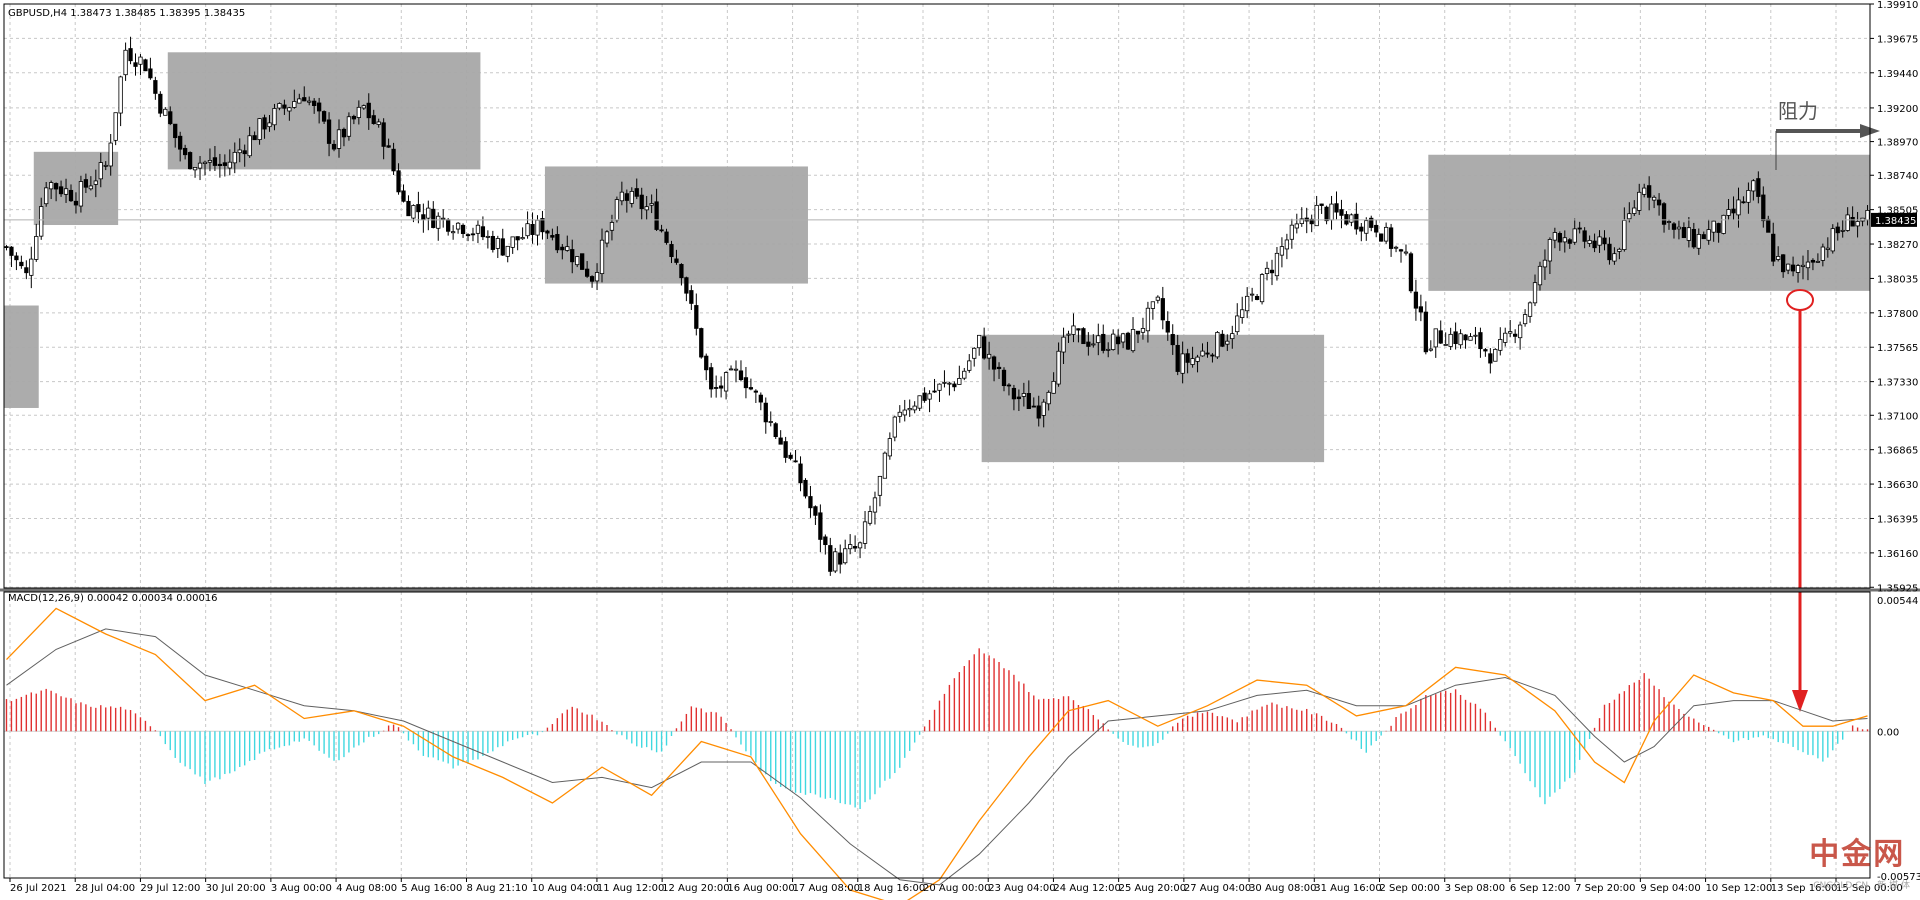 Image resolution: width=1920 pixels, height=900 pixels. What do you see at coordinates (497, 888) in the screenshot?
I see `time-tick-label: 8 Aug 21:10` at bounding box center [497, 888].